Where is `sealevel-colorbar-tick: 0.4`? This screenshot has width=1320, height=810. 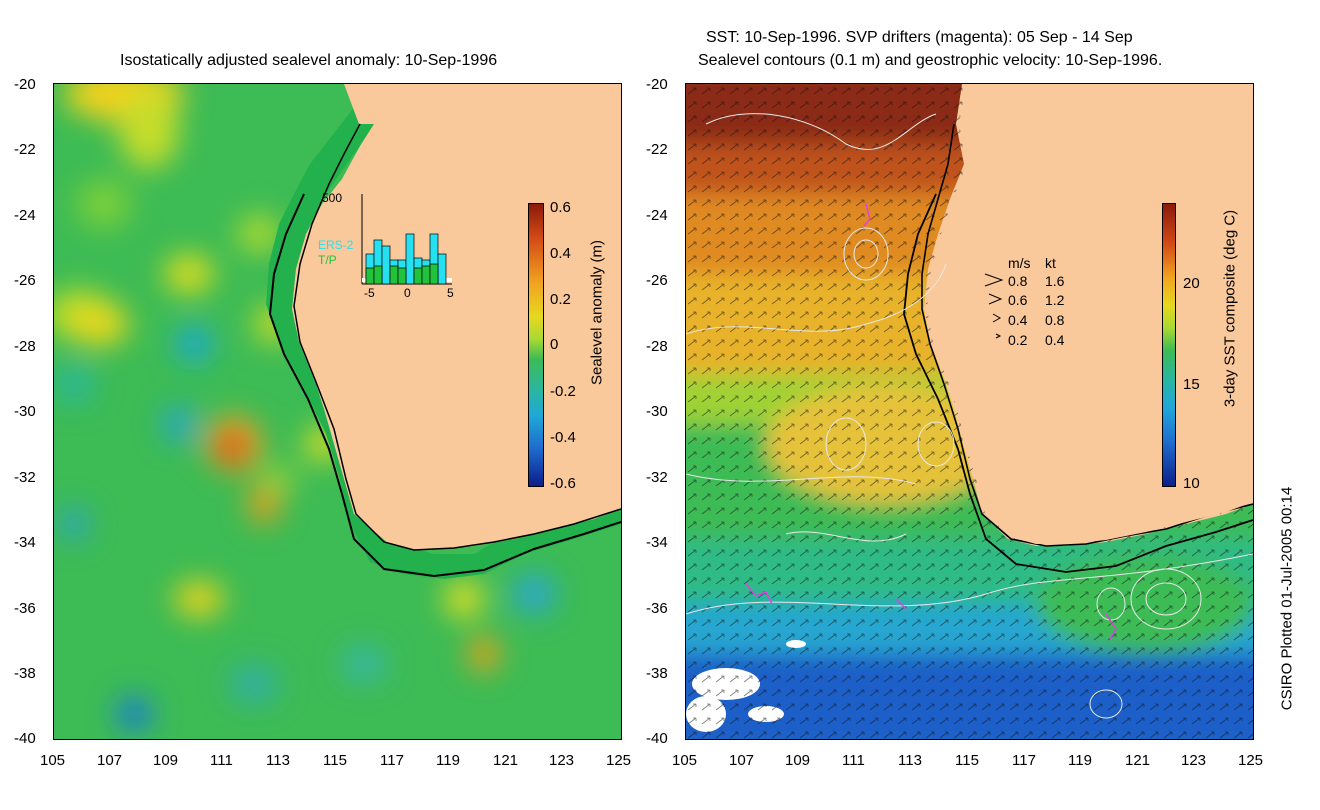 sealevel-colorbar-tick: 0.4 is located at coordinates (560, 253).